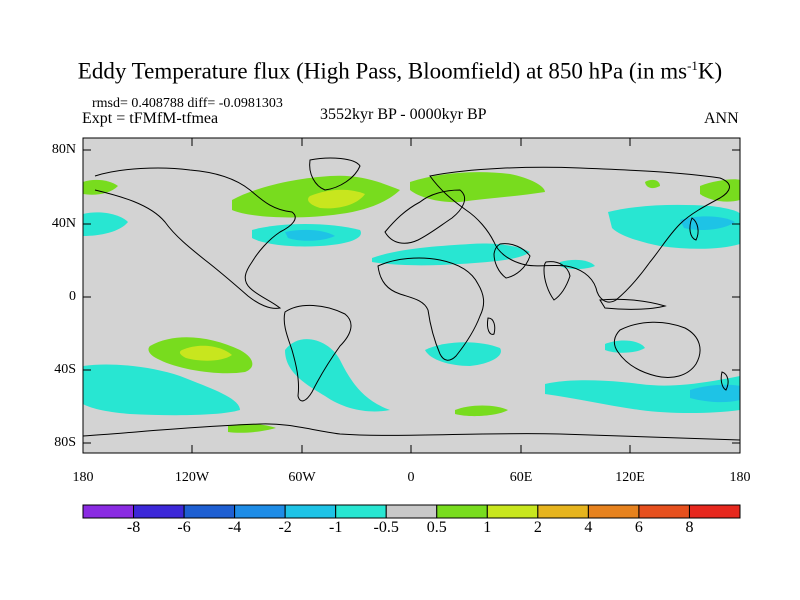 The image size is (800, 600). Describe the element at coordinates (285, 527) in the screenshot. I see `colorbar-label: -2` at that location.